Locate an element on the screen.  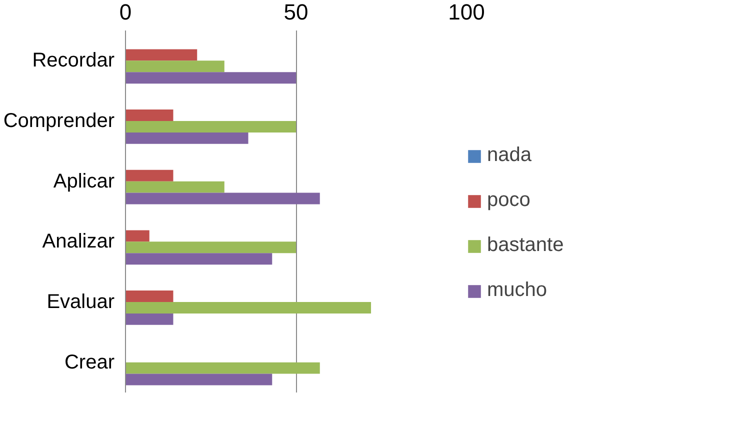
y-tick-label: Analizar is located at coordinates (78, 241).